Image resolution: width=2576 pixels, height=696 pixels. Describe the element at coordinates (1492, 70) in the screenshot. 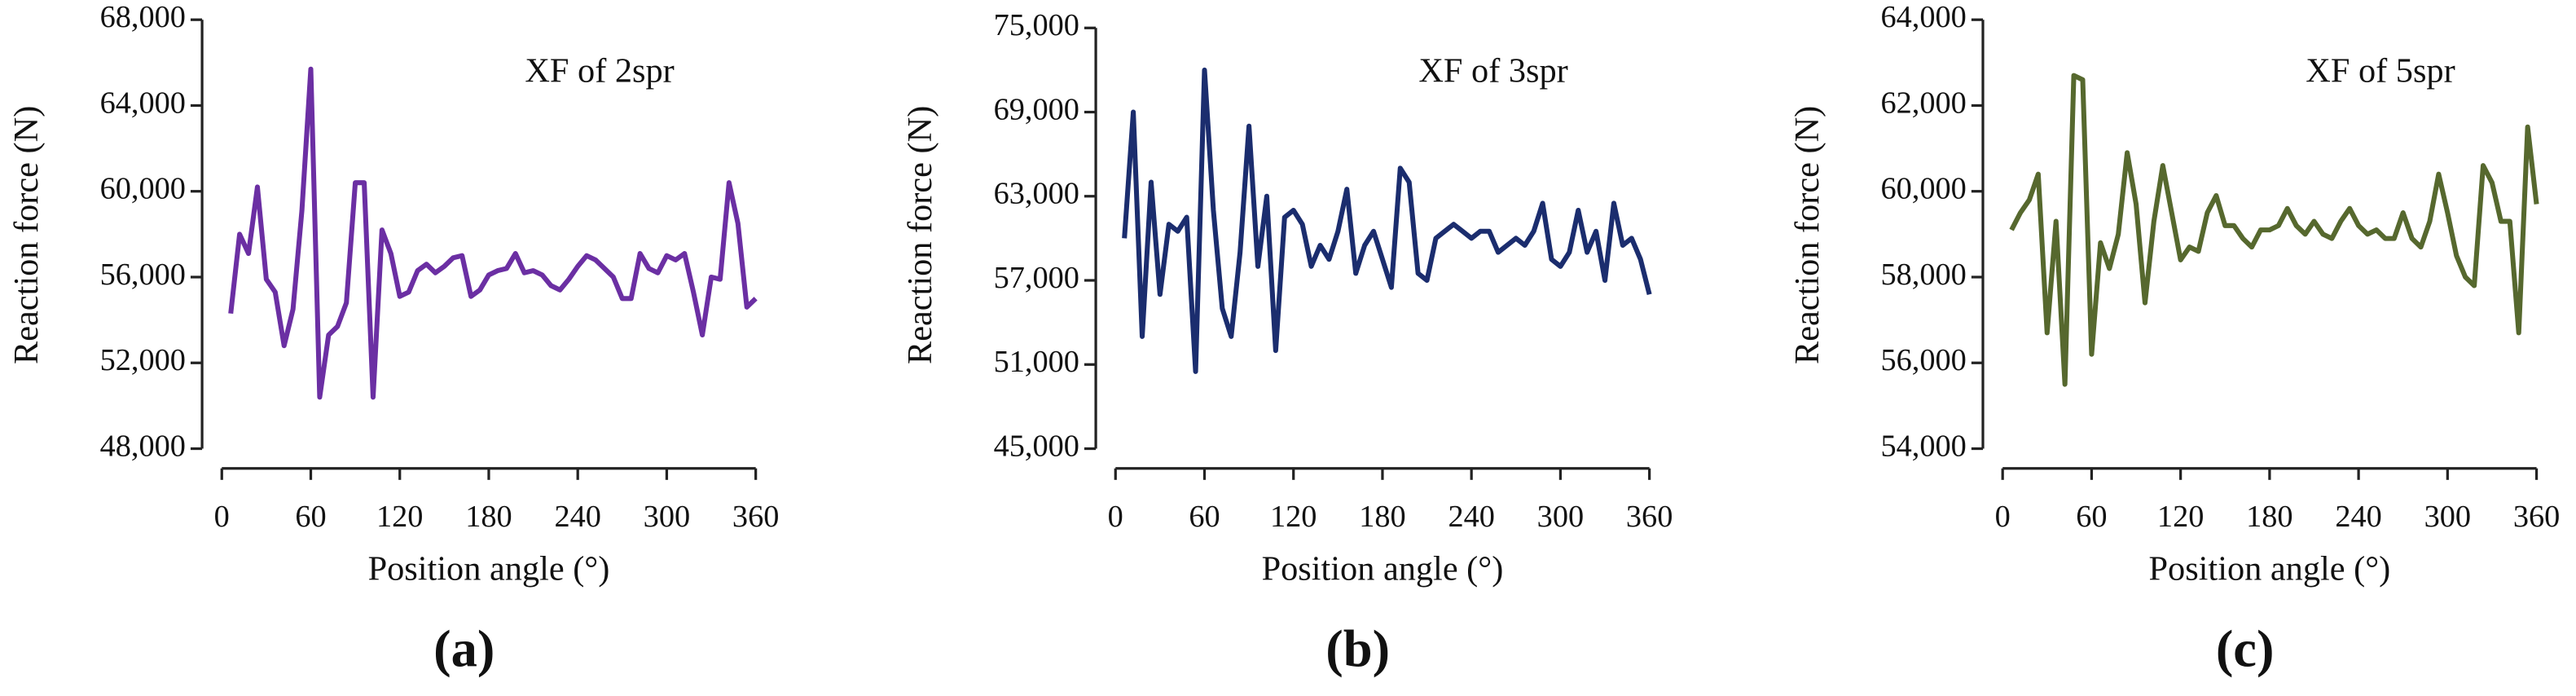

I see `chart-title: XF of 3spr` at that location.